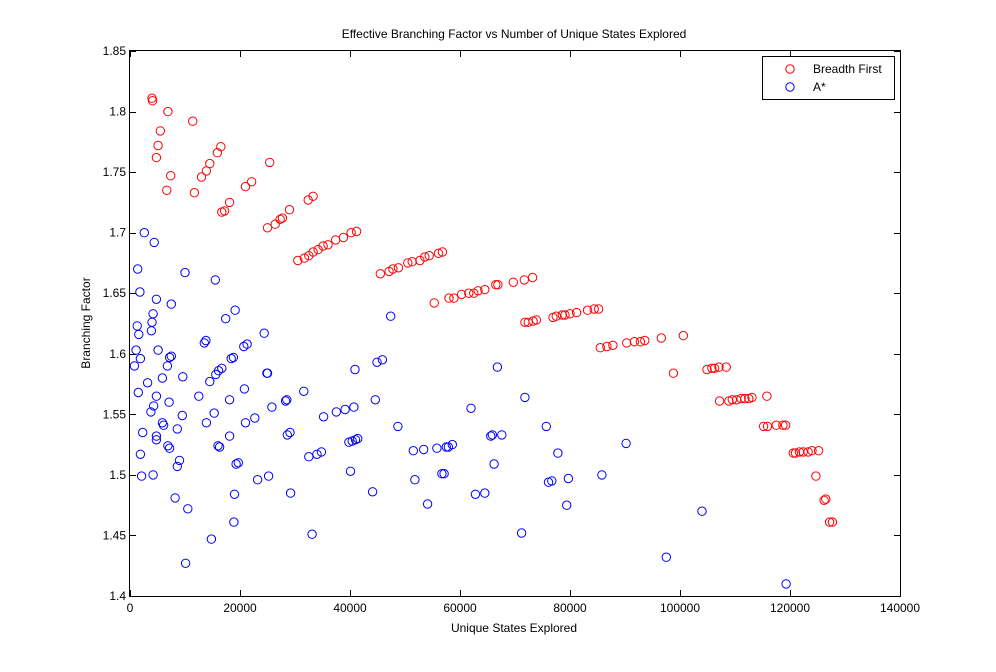  I want to click on x-tick-label: 0, so click(130, 608).